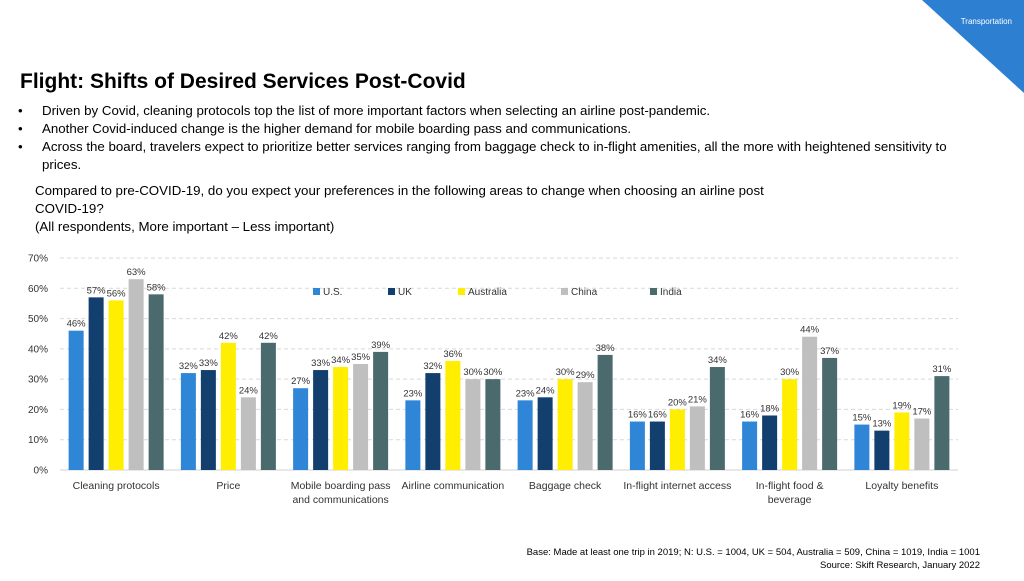 This screenshot has height=581, width=1024. Describe the element at coordinates (584, 292) in the screenshot. I see `legend-label: China` at that location.